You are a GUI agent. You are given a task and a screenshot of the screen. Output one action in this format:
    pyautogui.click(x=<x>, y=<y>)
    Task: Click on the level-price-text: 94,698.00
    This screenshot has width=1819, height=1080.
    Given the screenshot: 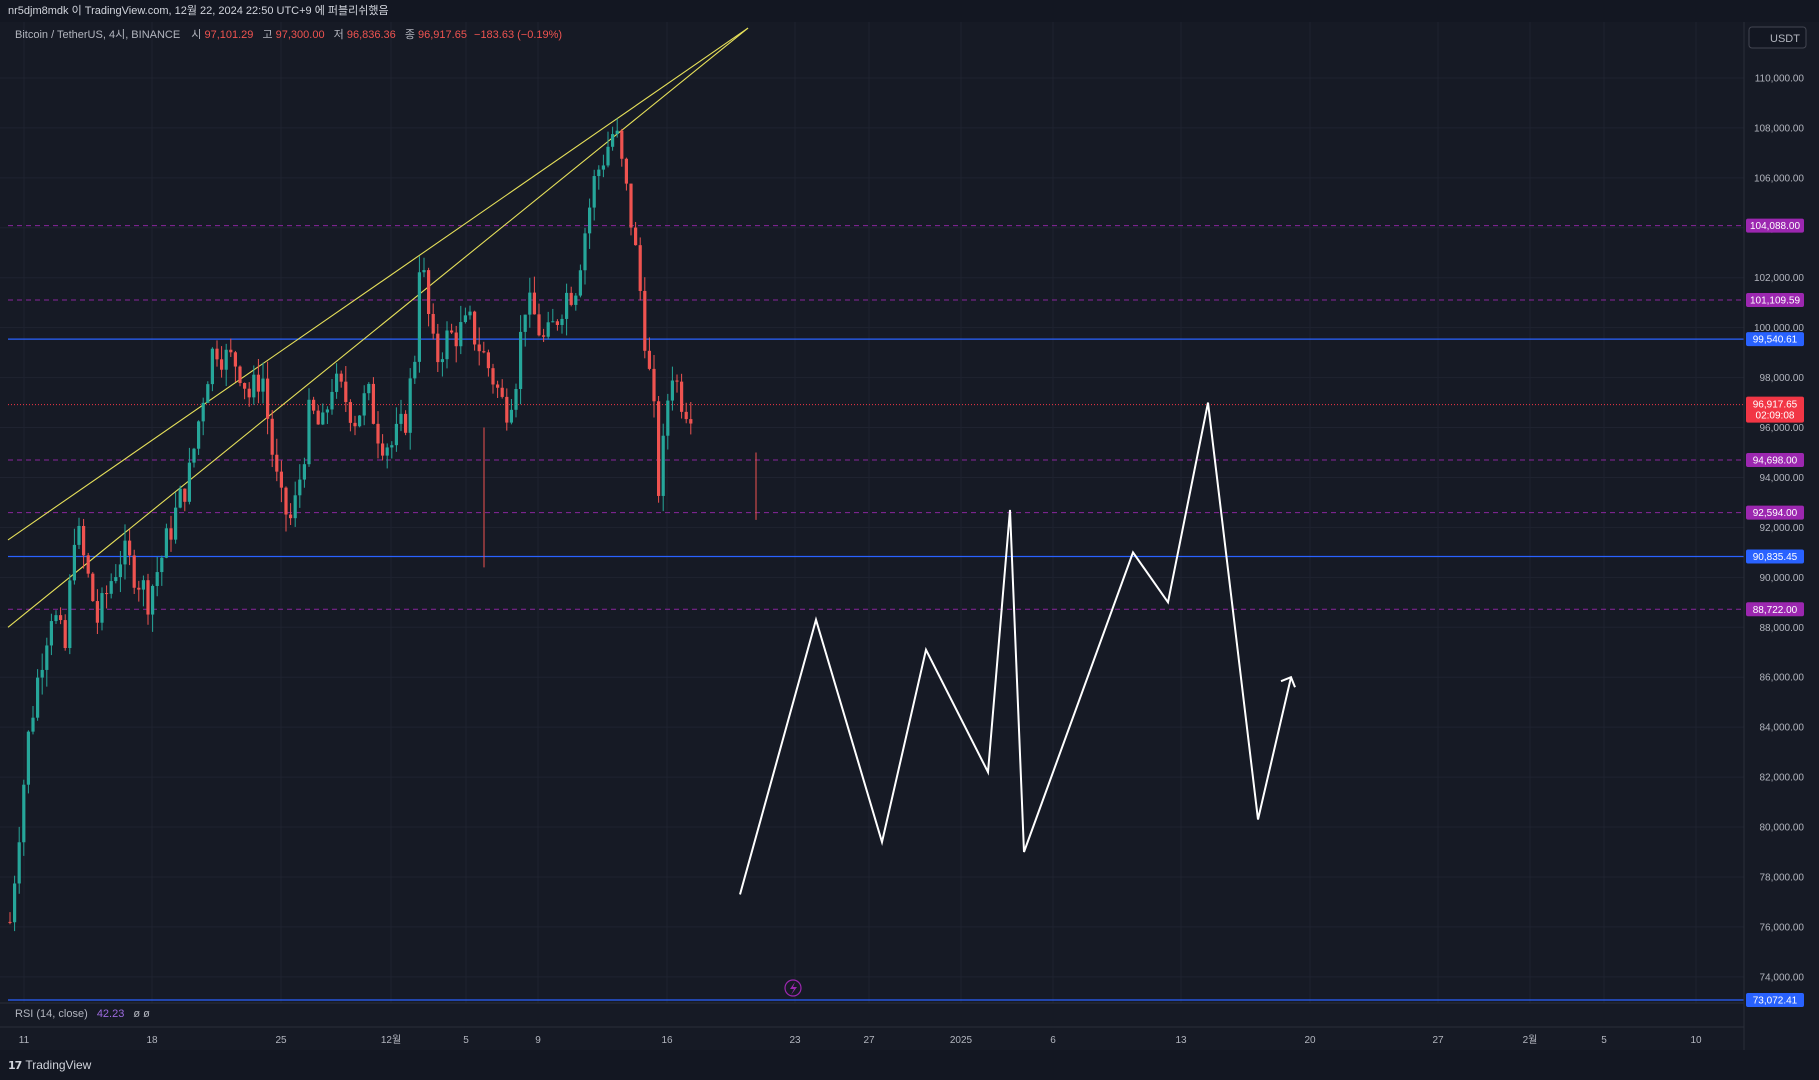 What is the action you would take?
    pyautogui.click(x=1775, y=461)
    